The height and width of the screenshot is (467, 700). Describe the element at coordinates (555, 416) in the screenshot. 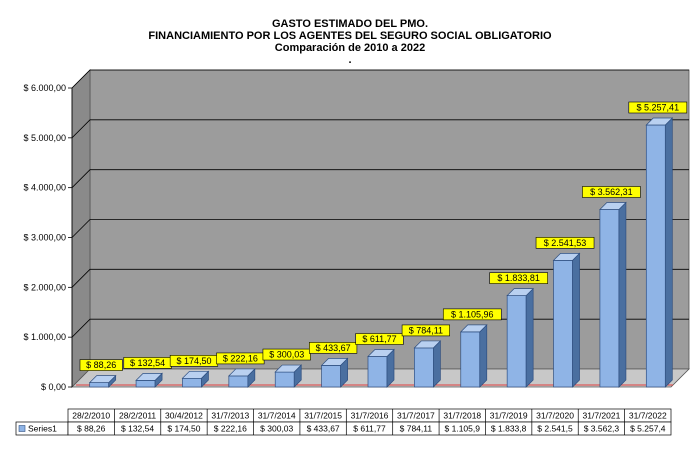

I see `table-category: 31/7/2020` at that location.